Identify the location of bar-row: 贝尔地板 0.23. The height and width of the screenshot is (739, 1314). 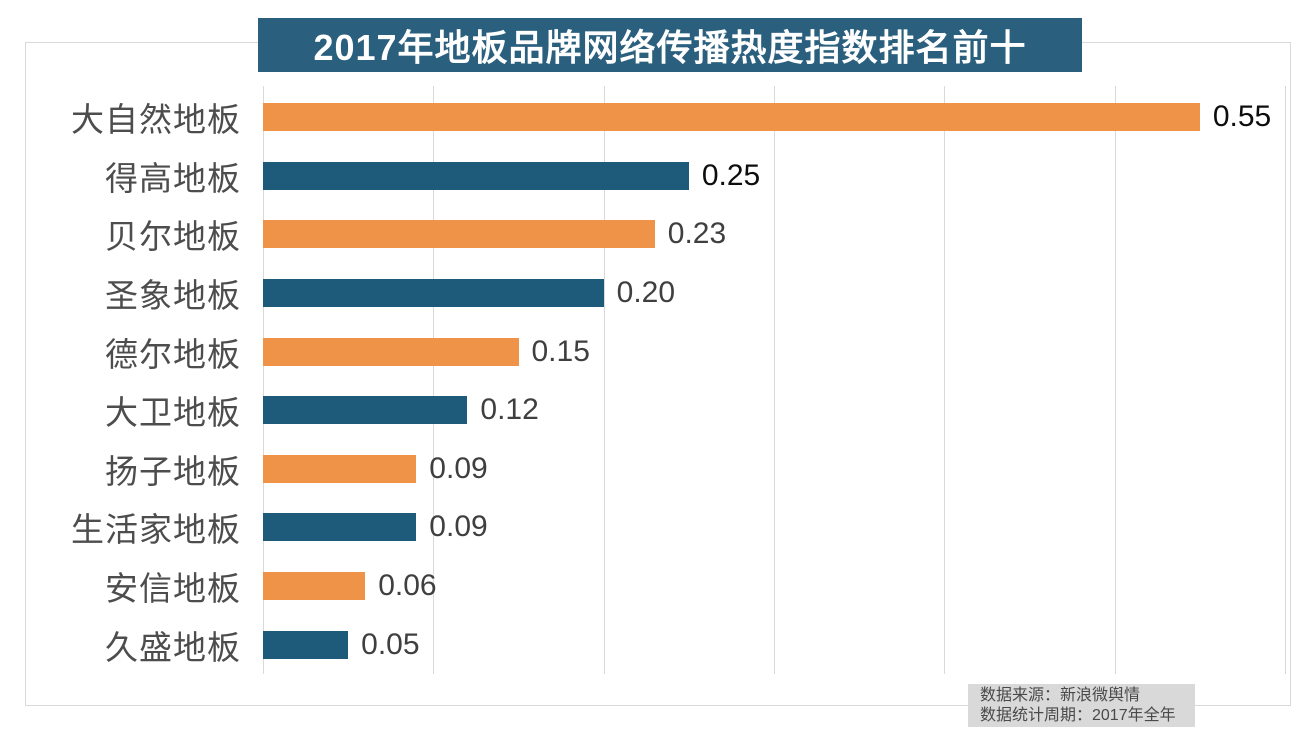
(657, 234).